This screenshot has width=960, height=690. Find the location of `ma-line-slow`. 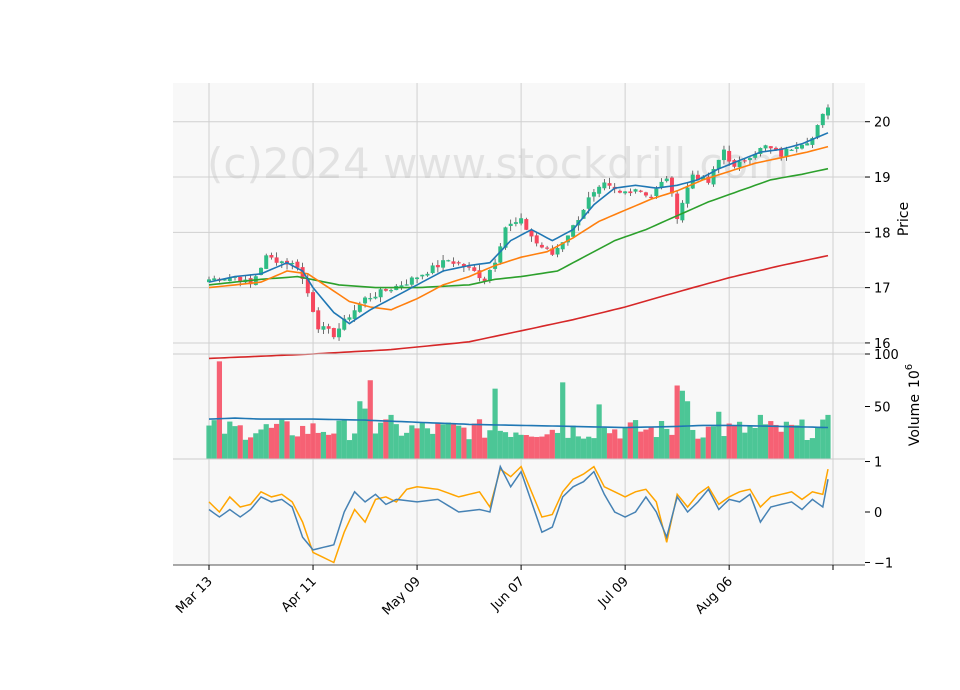

ma-line-slow is located at coordinates (518, 228).